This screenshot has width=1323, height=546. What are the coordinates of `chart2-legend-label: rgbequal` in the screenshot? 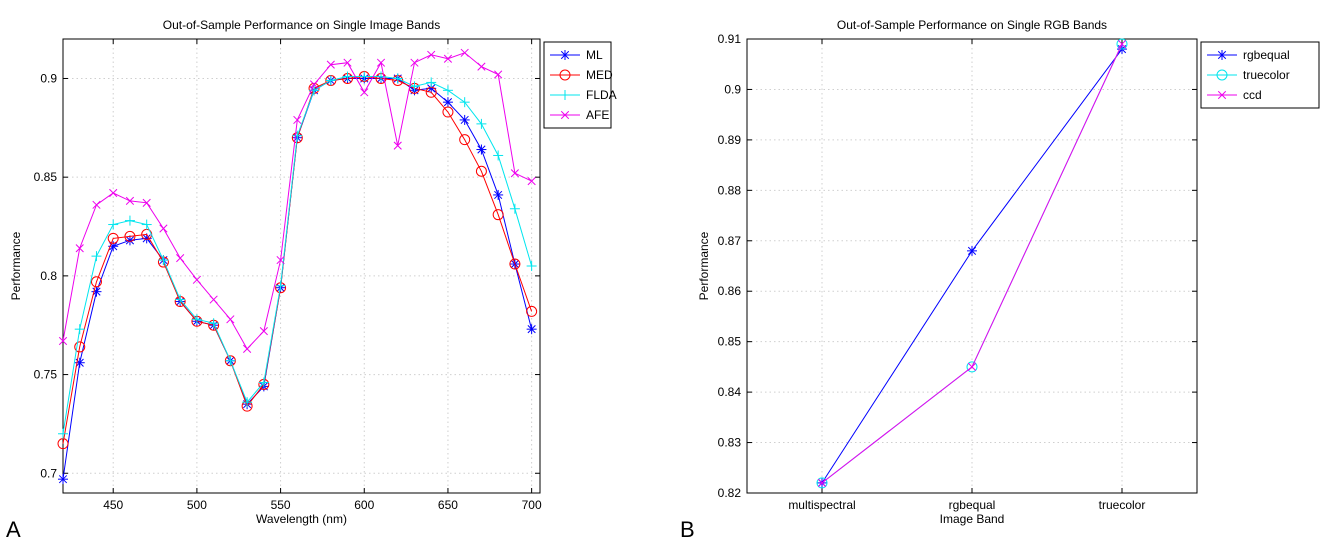 It's located at (1266, 55).